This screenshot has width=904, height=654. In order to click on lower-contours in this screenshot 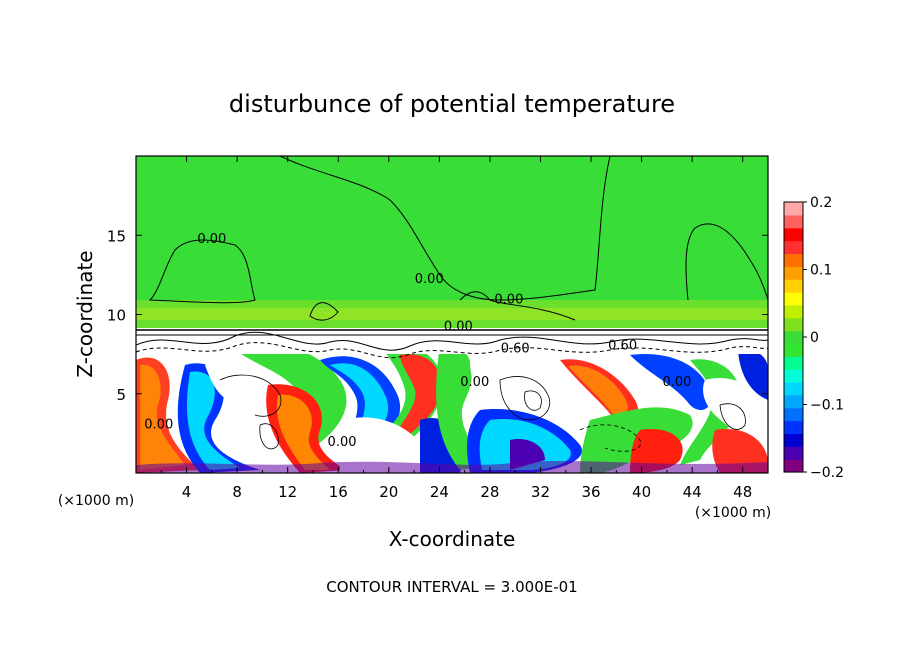, I will do `click(482, 413)`.